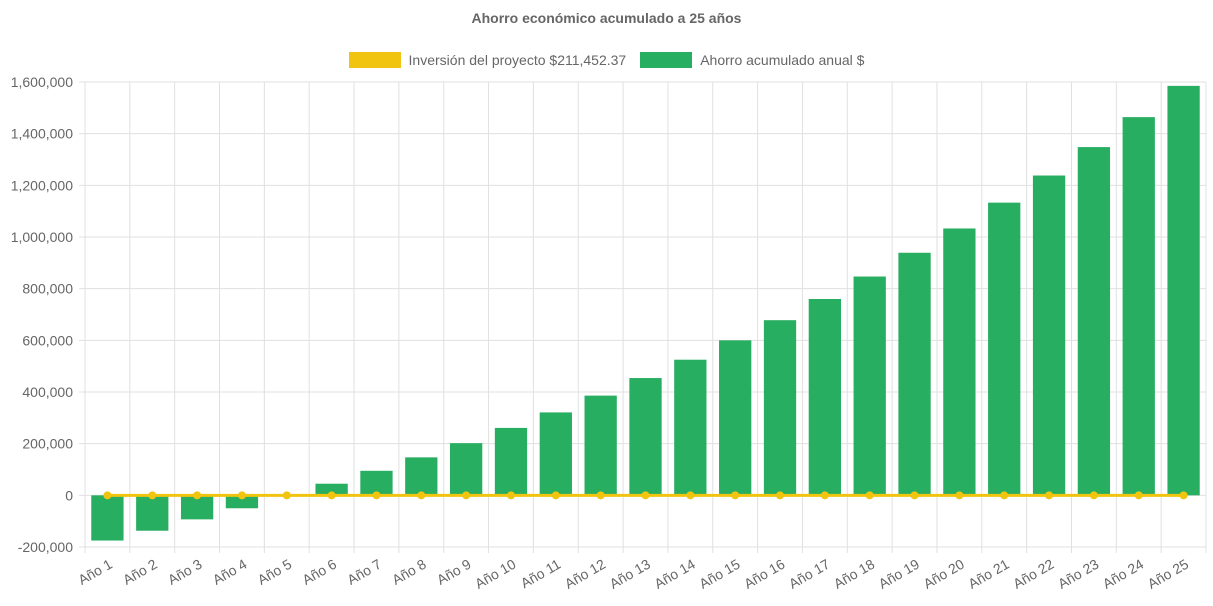 This screenshot has width=1213, height=606. What do you see at coordinates (230, 572) in the screenshot?
I see `x-tick-label: Año 4` at bounding box center [230, 572].